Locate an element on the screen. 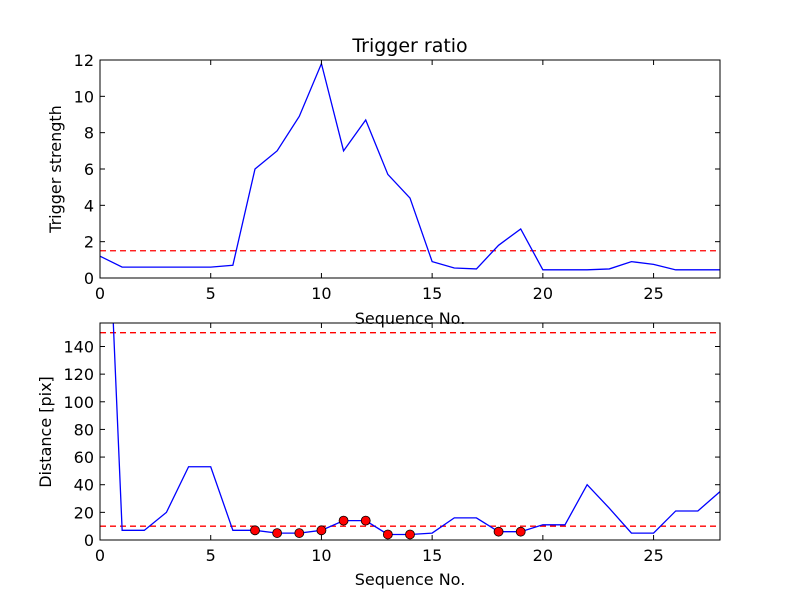 The height and width of the screenshot is (600, 800). bottom-x-tick-label: 0 is located at coordinates (100, 555).